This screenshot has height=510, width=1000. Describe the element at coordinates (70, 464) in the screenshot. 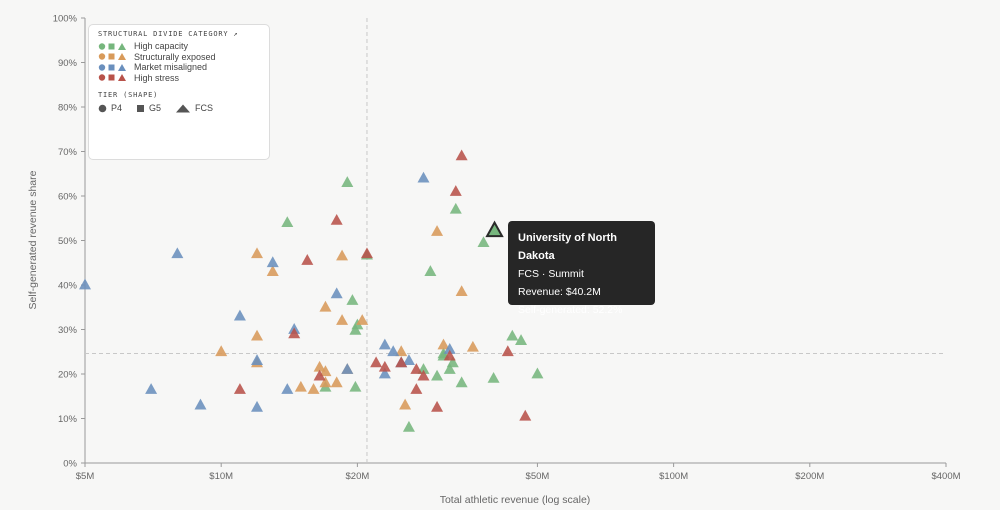

I see `y-tick-label: 0%` at that location.